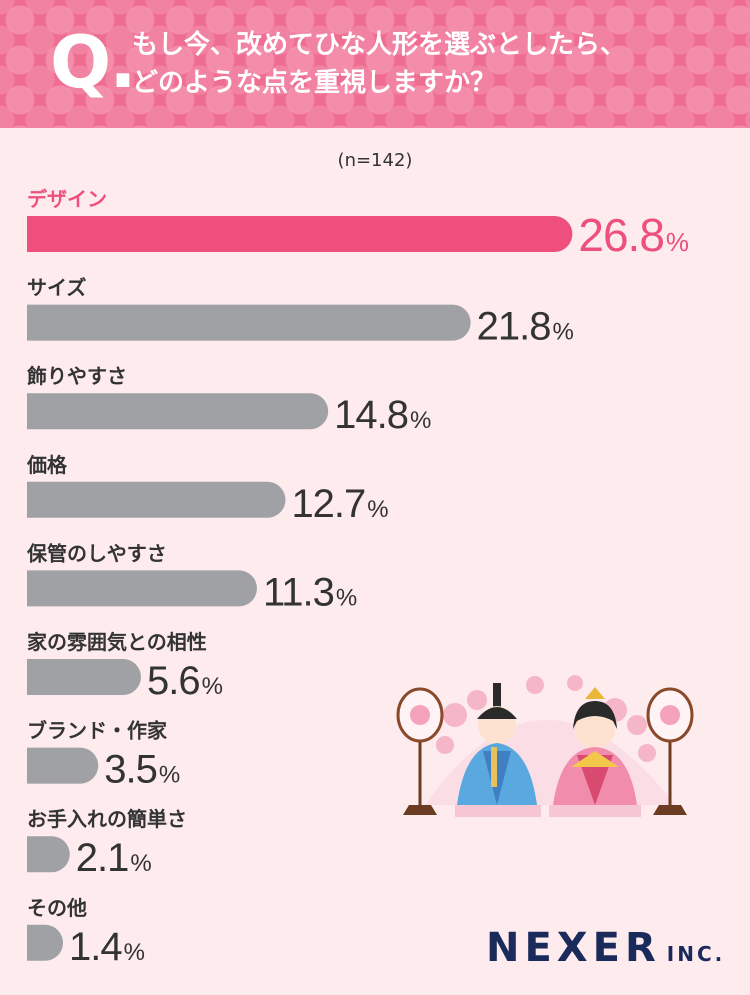 This screenshot has width=750, height=995. What do you see at coordinates (595, 752) in the screenshot?
I see `empress-doll` at bounding box center [595, 752].